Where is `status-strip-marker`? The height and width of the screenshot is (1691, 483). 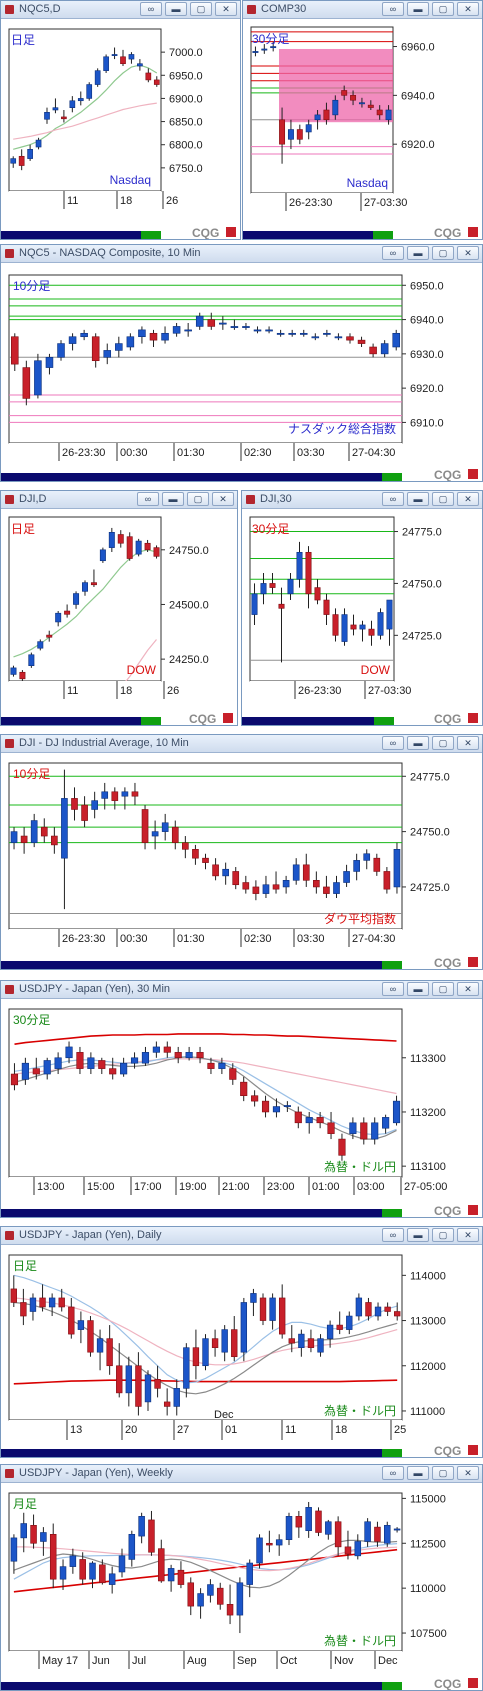 status-strip-marker is located at coordinates (392, 965).